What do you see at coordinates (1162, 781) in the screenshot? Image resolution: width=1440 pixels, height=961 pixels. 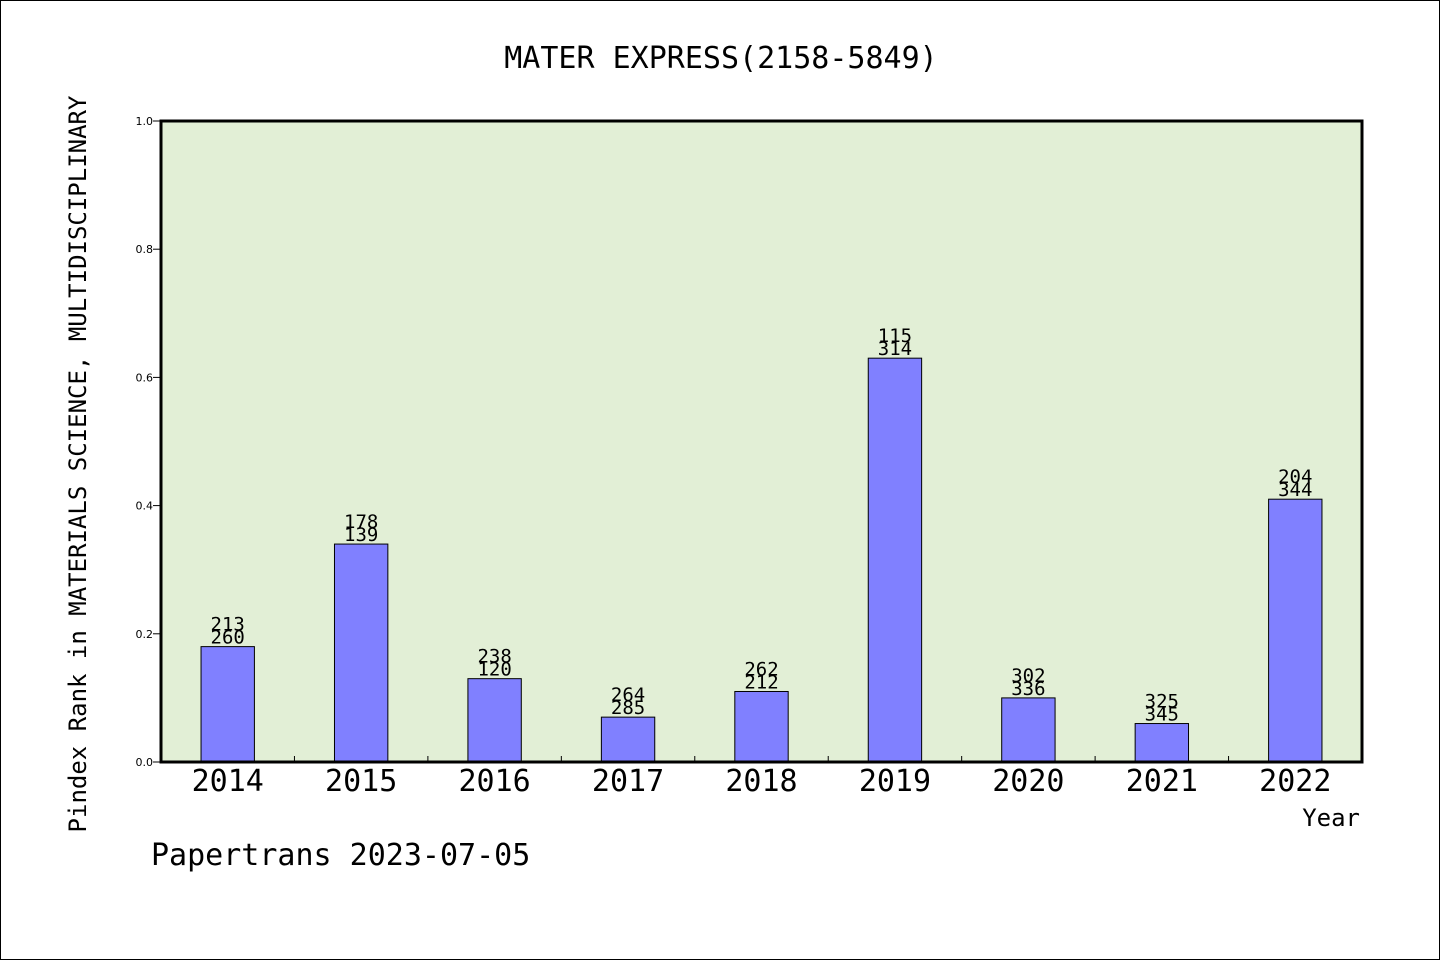 I see `x-tick-label: 2021` at bounding box center [1162, 781].